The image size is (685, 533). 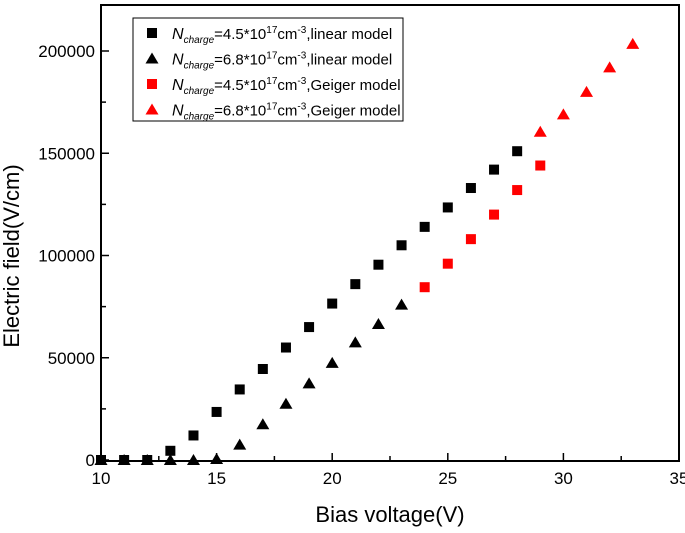 I want to click on legend-box, so click(x=268, y=69).